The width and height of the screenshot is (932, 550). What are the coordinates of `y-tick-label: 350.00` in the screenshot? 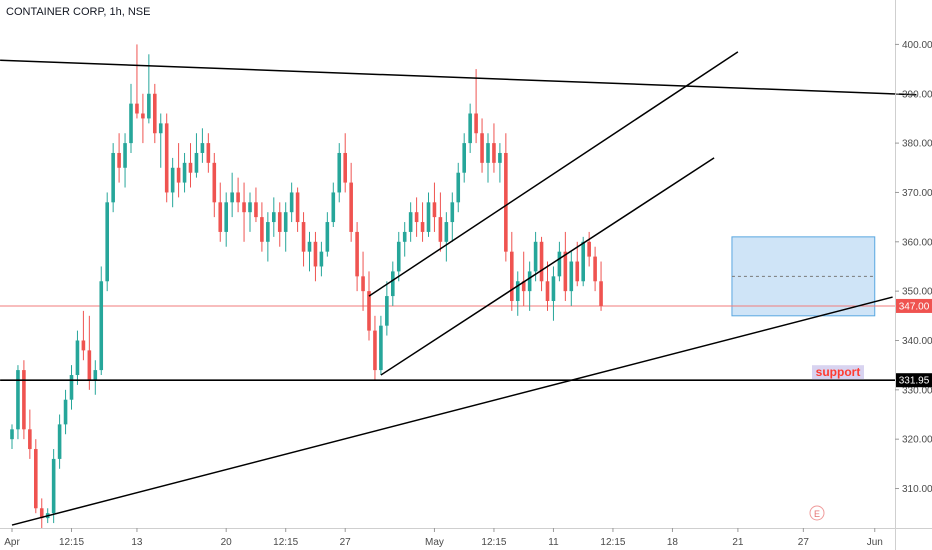 It's located at (917, 292).